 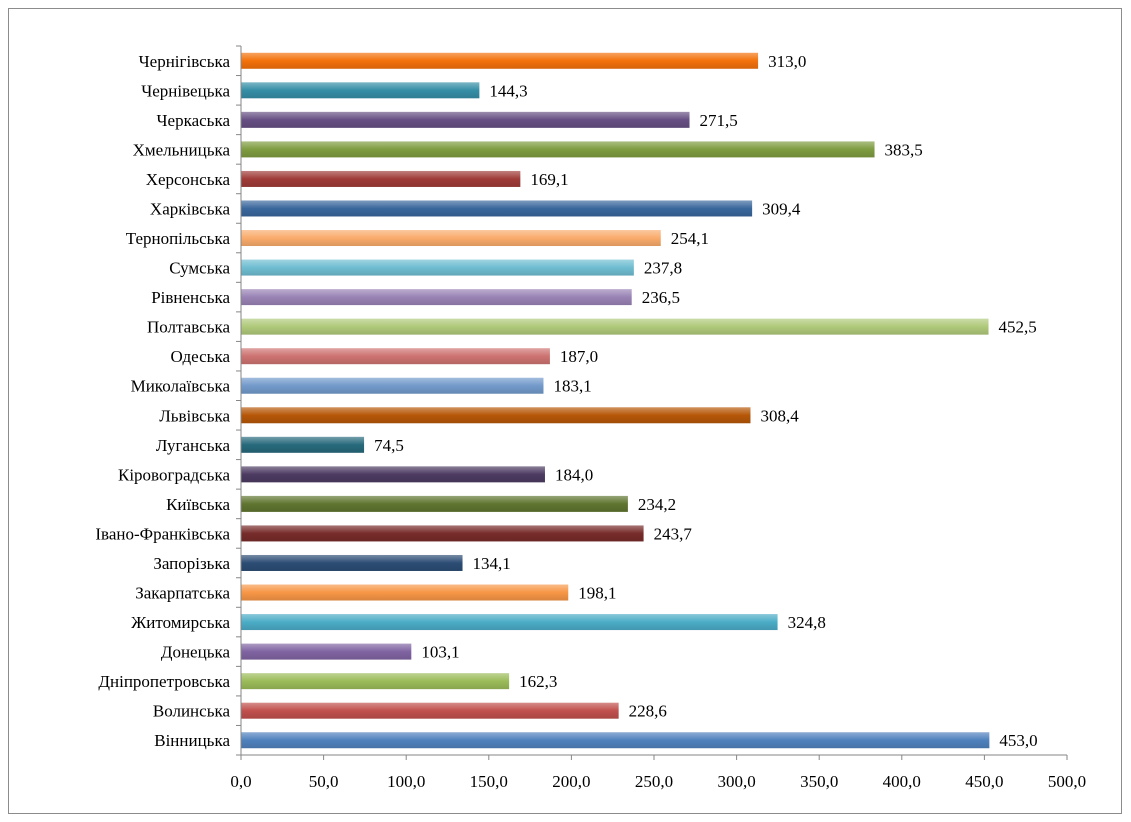 What do you see at coordinates (663, 268) in the screenshot?
I see `value-label: 237,8` at bounding box center [663, 268].